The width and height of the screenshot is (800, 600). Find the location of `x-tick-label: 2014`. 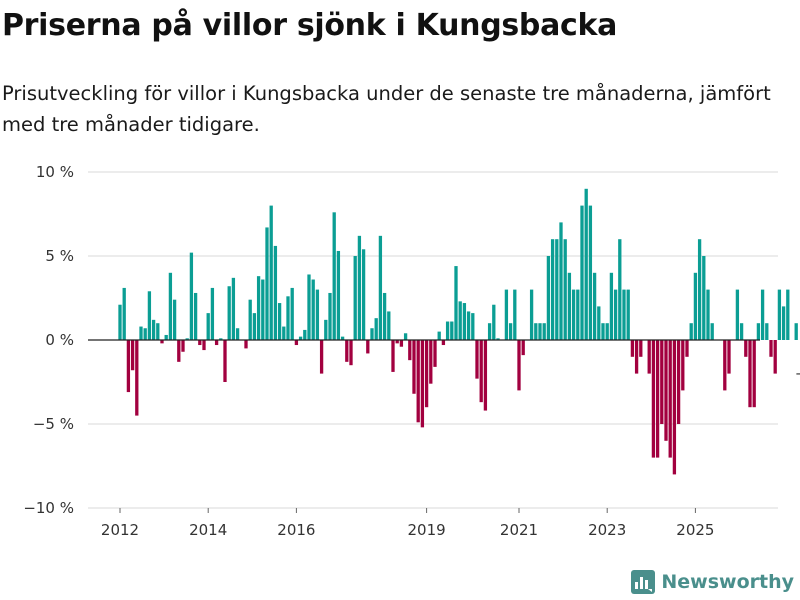

x-tick-label: 2014 is located at coordinates (208, 530).